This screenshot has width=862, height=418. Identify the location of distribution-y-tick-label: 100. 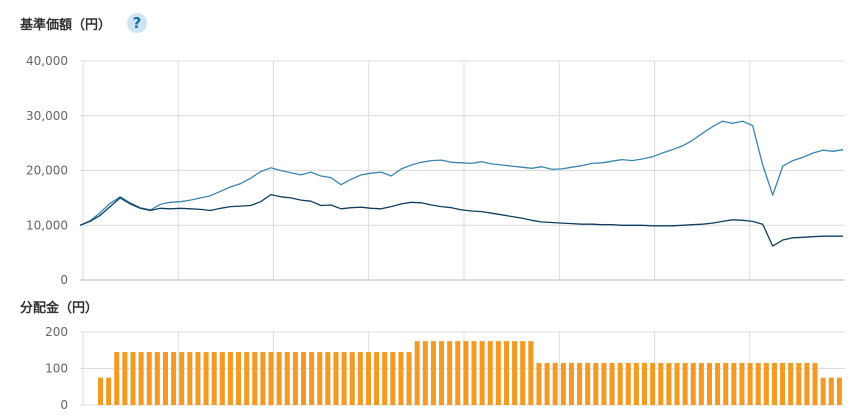
(56, 369).